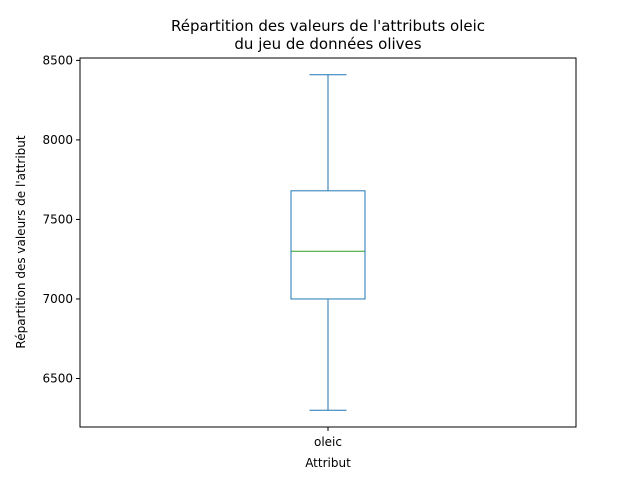  Describe the element at coordinates (57, 299) in the screenshot. I see `y-tick-label: 7000` at that location.